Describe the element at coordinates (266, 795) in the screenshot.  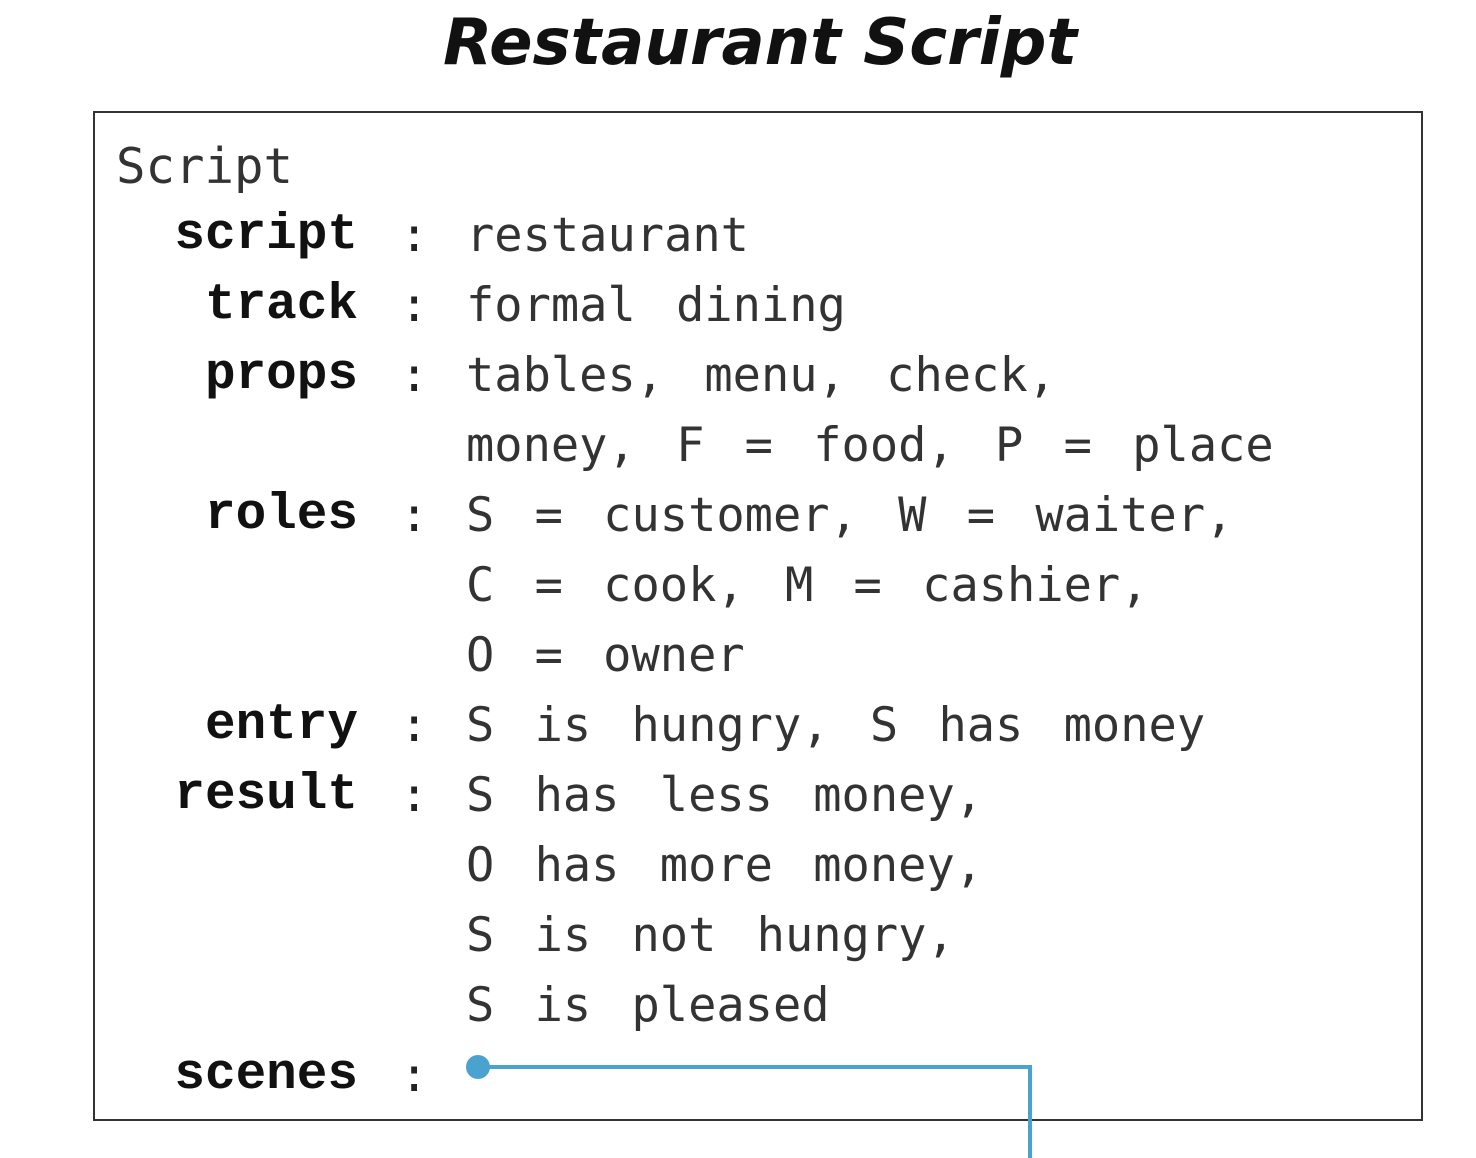
I see `field-key-result: result` at that location.